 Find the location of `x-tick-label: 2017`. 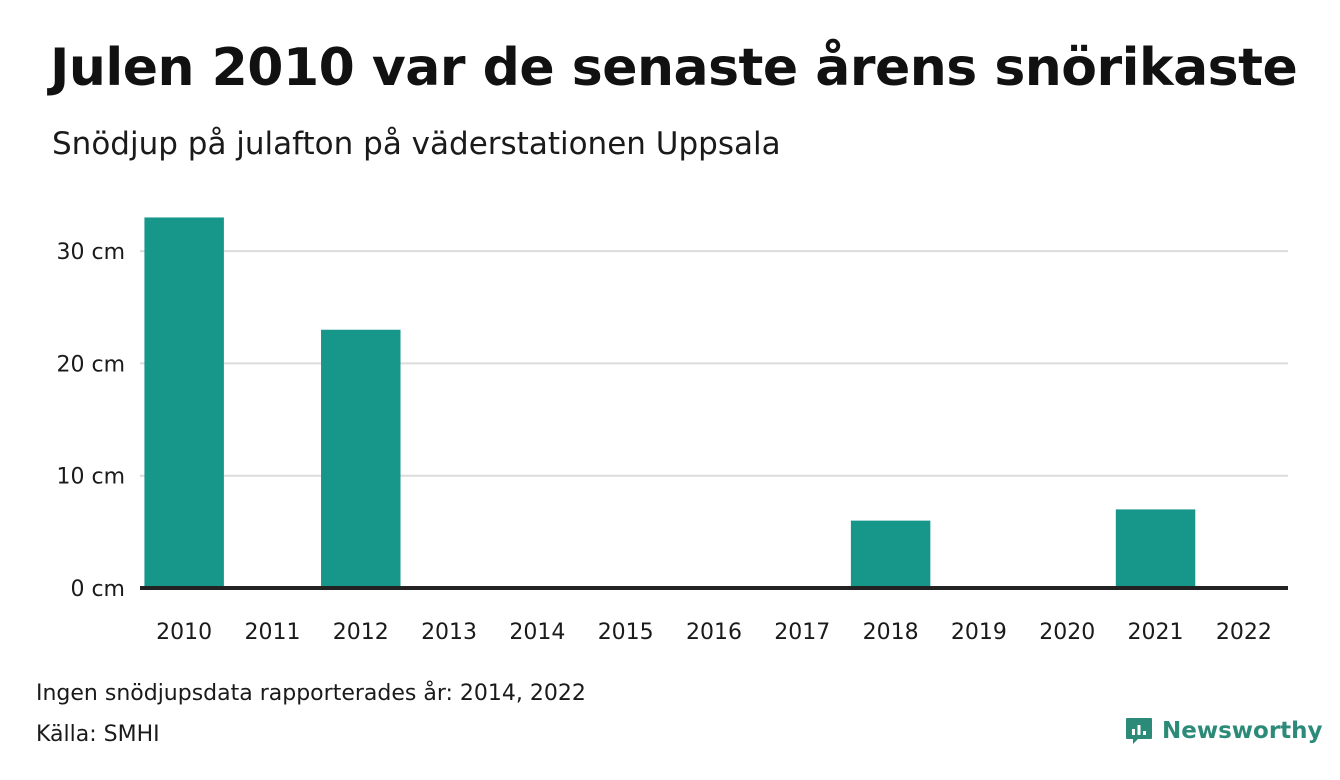

x-tick-label: 2017 is located at coordinates (802, 632).